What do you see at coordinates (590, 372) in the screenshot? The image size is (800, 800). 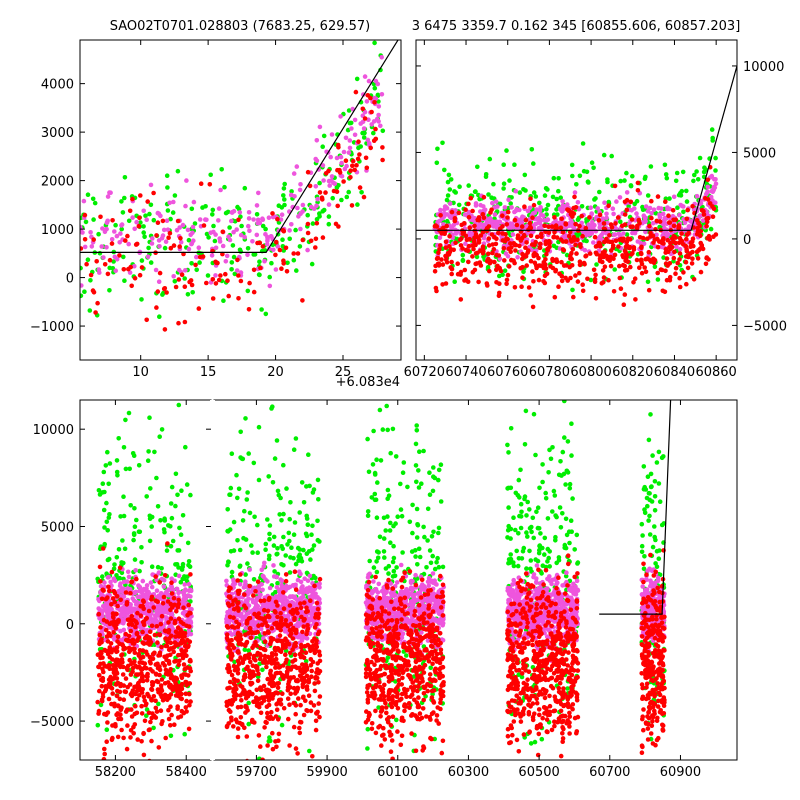 I see `top-right-xtick-label: 60800` at bounding box center [590, 372].